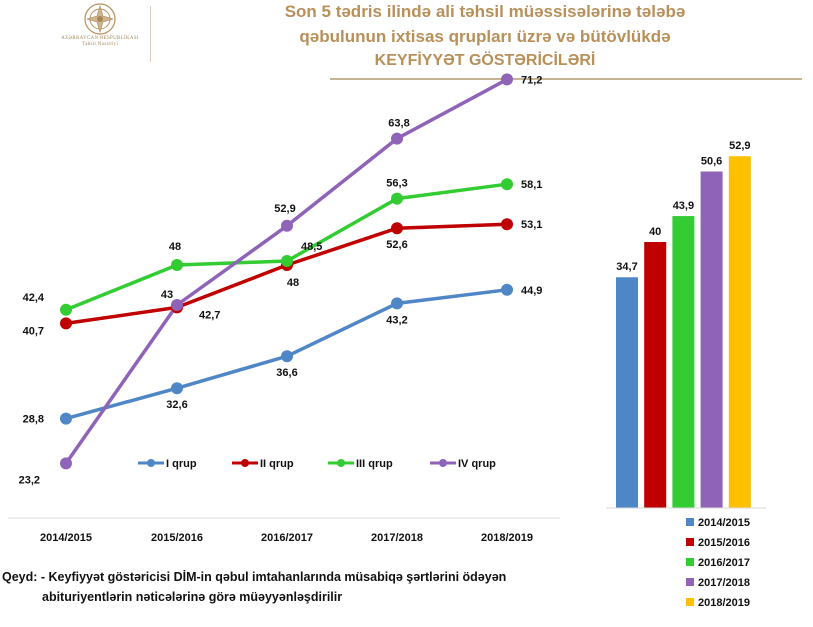 The image size is (813, 627). What do you see at coordinates (293, 283) in the screenshot?
I see `data-label-ii-qrup-3: 48` at bounding box center [293, 283].